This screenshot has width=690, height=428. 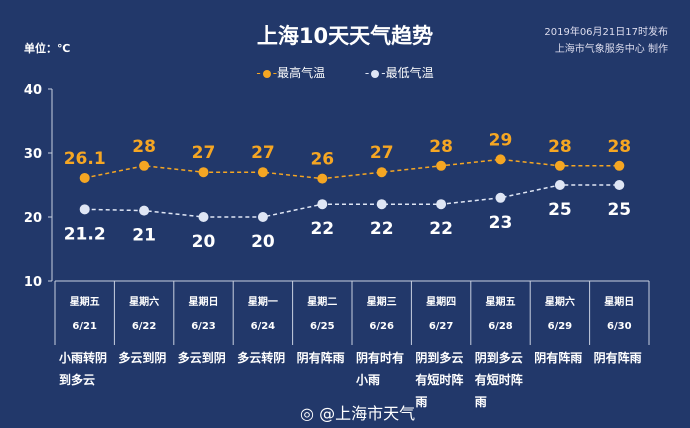 What do you see at coordinates (380, 369) in the screenshot?
I see `weather-description: 阴有时有小雨` at bounding box center [380, 369].